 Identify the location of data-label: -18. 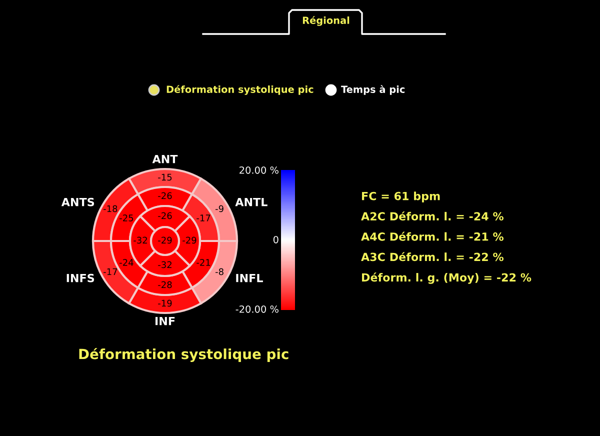
(111, 208).